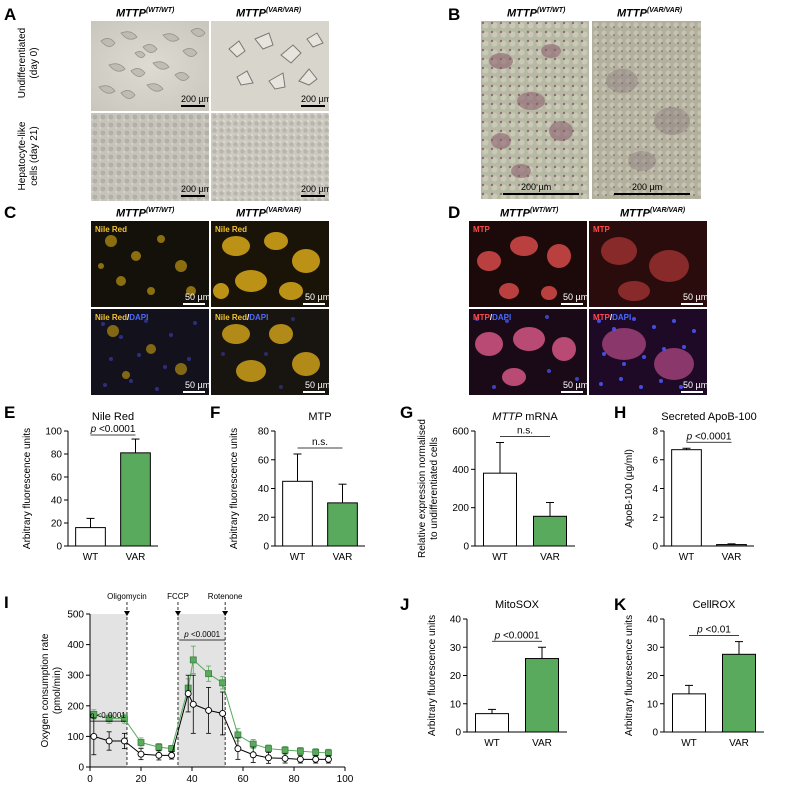 The image size is (787, 788). What do you see at coordinates (90, 779) in the screenshot?
I see `x-tick-label: 0` at bounding box center [90, 779].